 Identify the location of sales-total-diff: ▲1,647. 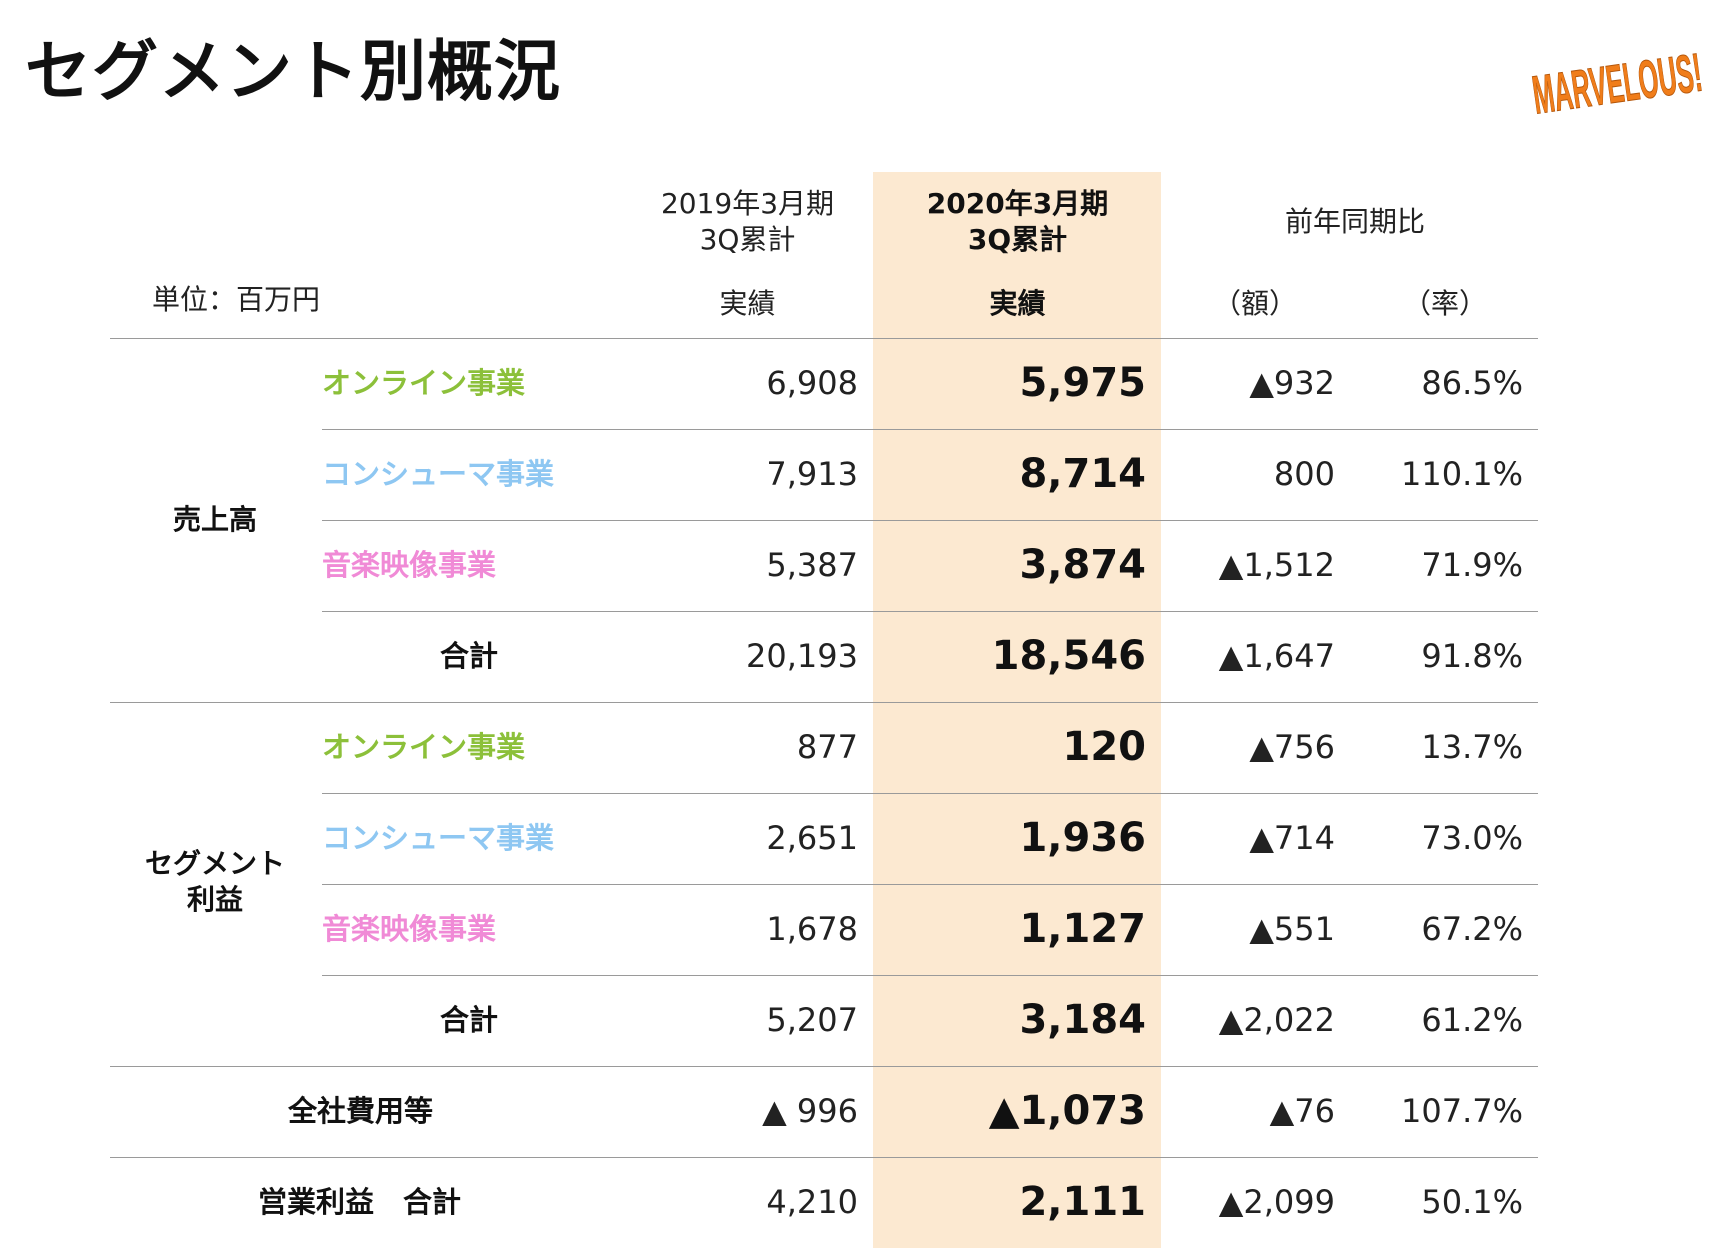
(1276, 656).